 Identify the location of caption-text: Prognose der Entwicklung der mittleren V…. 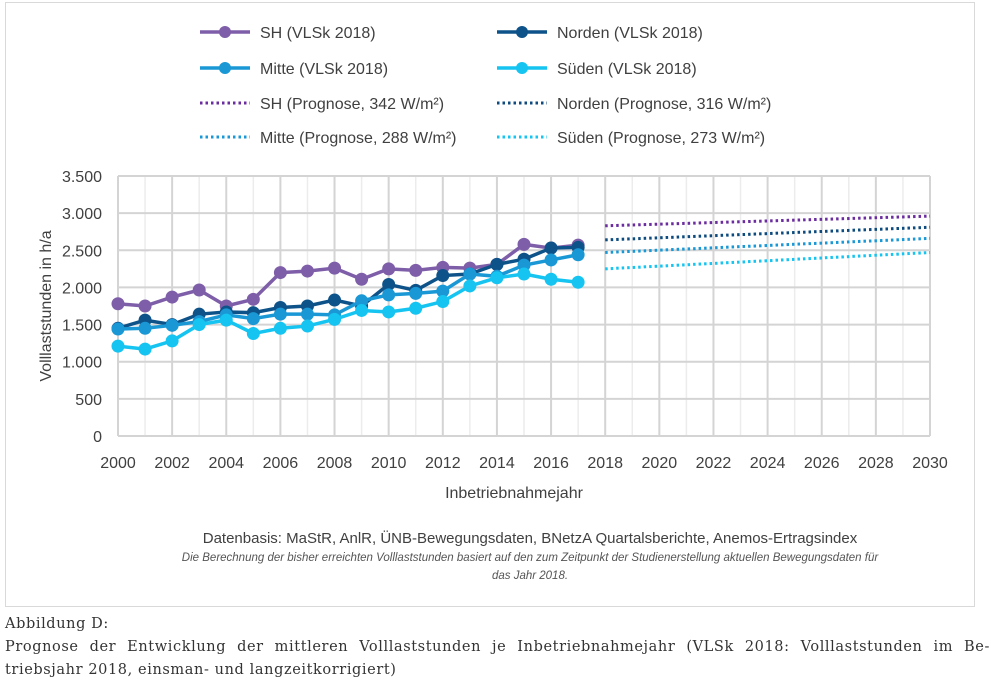
(497, 658).